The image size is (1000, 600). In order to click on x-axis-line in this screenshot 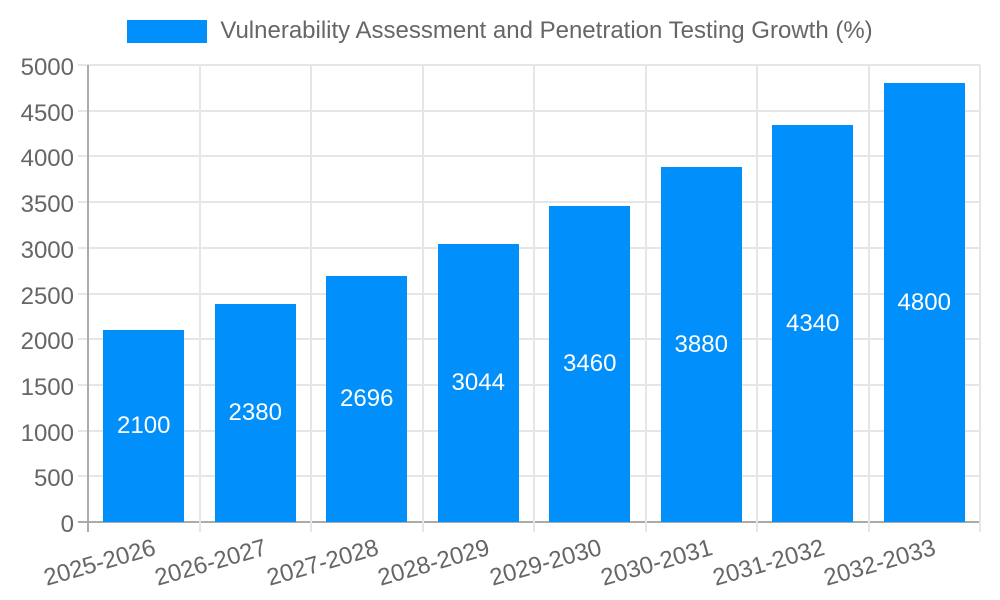, I will do `click(529, 522)`.